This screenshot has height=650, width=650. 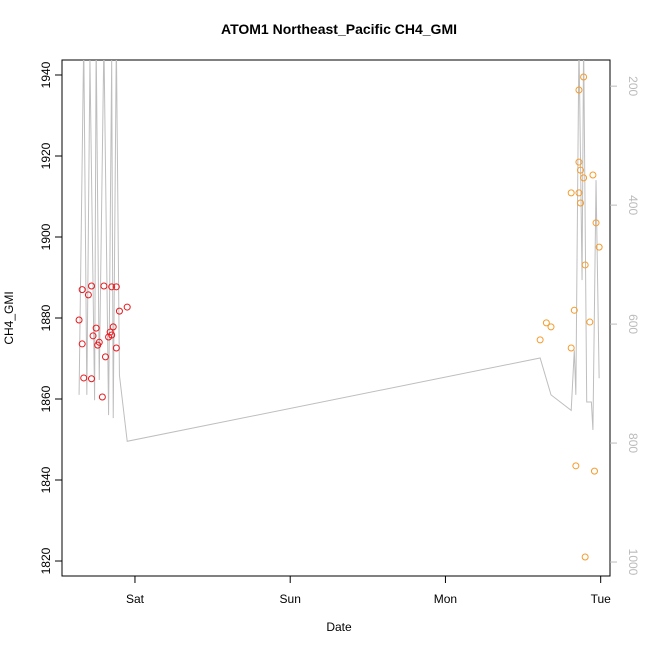 I want to click on x-tick-label: Sat, so click(x=135, y=599).